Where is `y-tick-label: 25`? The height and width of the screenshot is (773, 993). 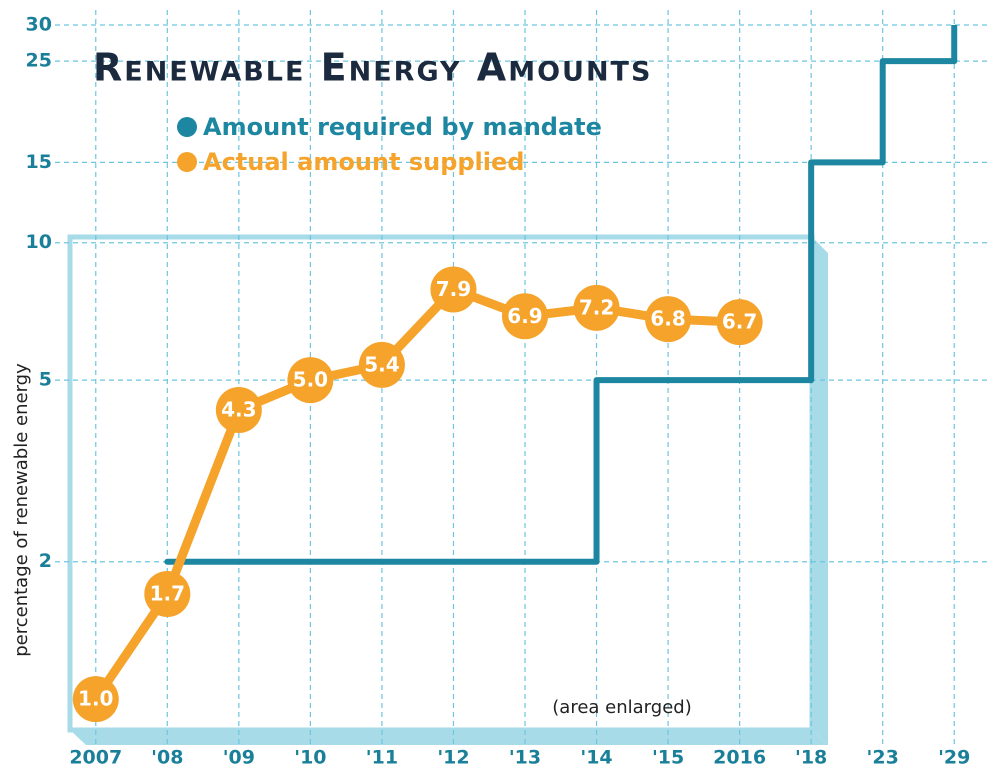 y-tick-label: 25 is located at coordinates (39, 61).